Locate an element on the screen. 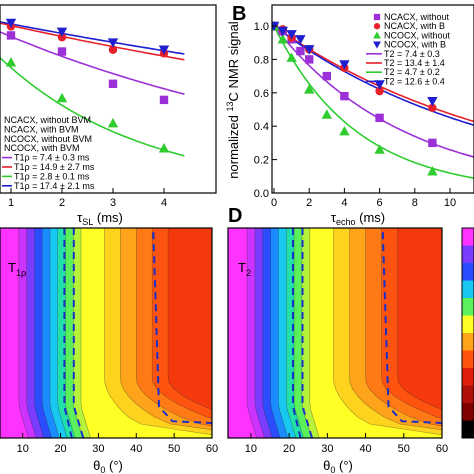  colorbar is located at coordinates (467, 333).